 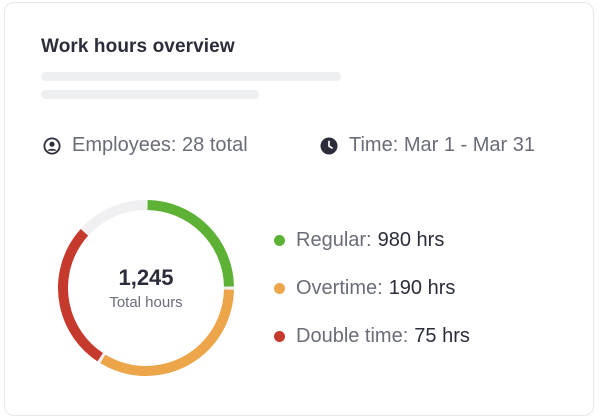 I want to click on donut-center: 1,245 Total hours, so click(x=146, y=288).